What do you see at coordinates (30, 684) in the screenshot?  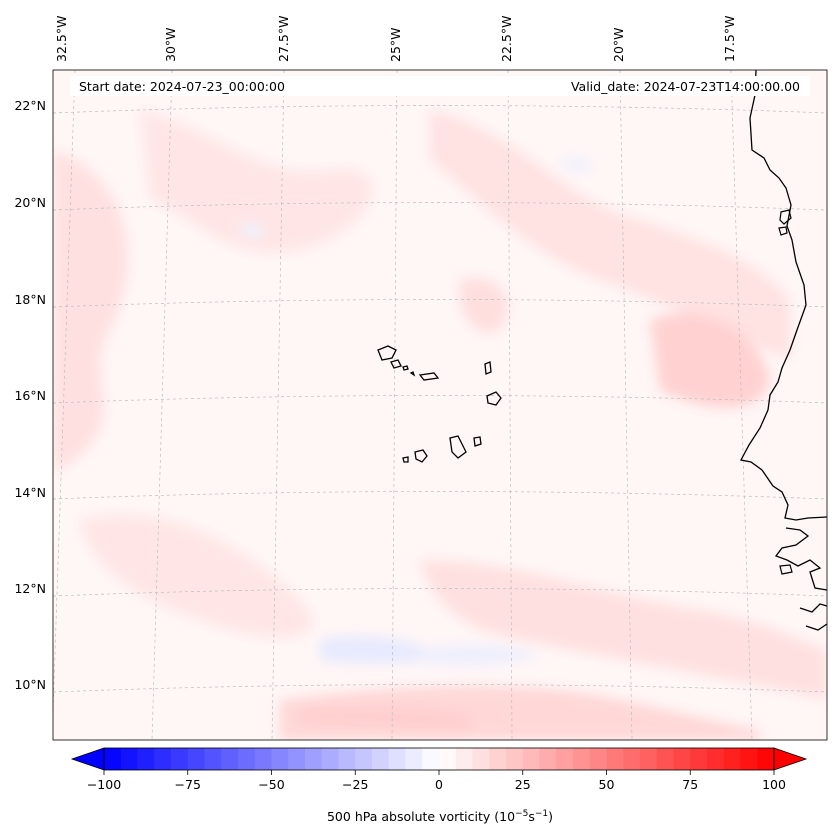 I see `lat-label: 10°N` at bounding box center [30, 684].